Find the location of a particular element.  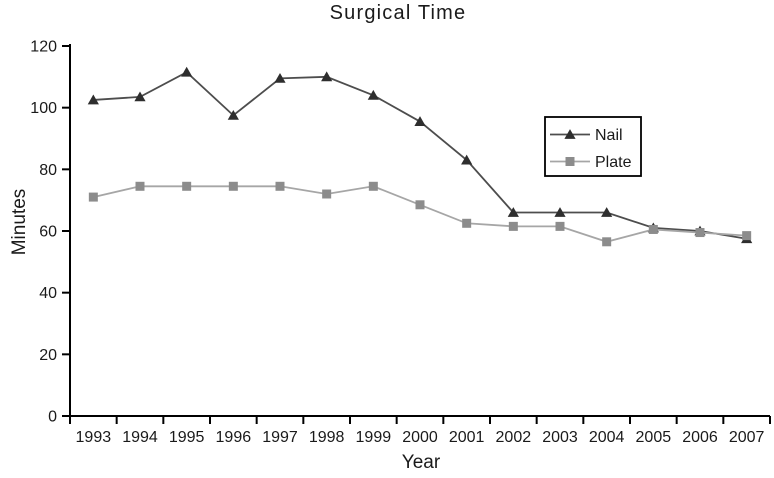

x-tick-label: 1993 is located at coordinates (94, 437).